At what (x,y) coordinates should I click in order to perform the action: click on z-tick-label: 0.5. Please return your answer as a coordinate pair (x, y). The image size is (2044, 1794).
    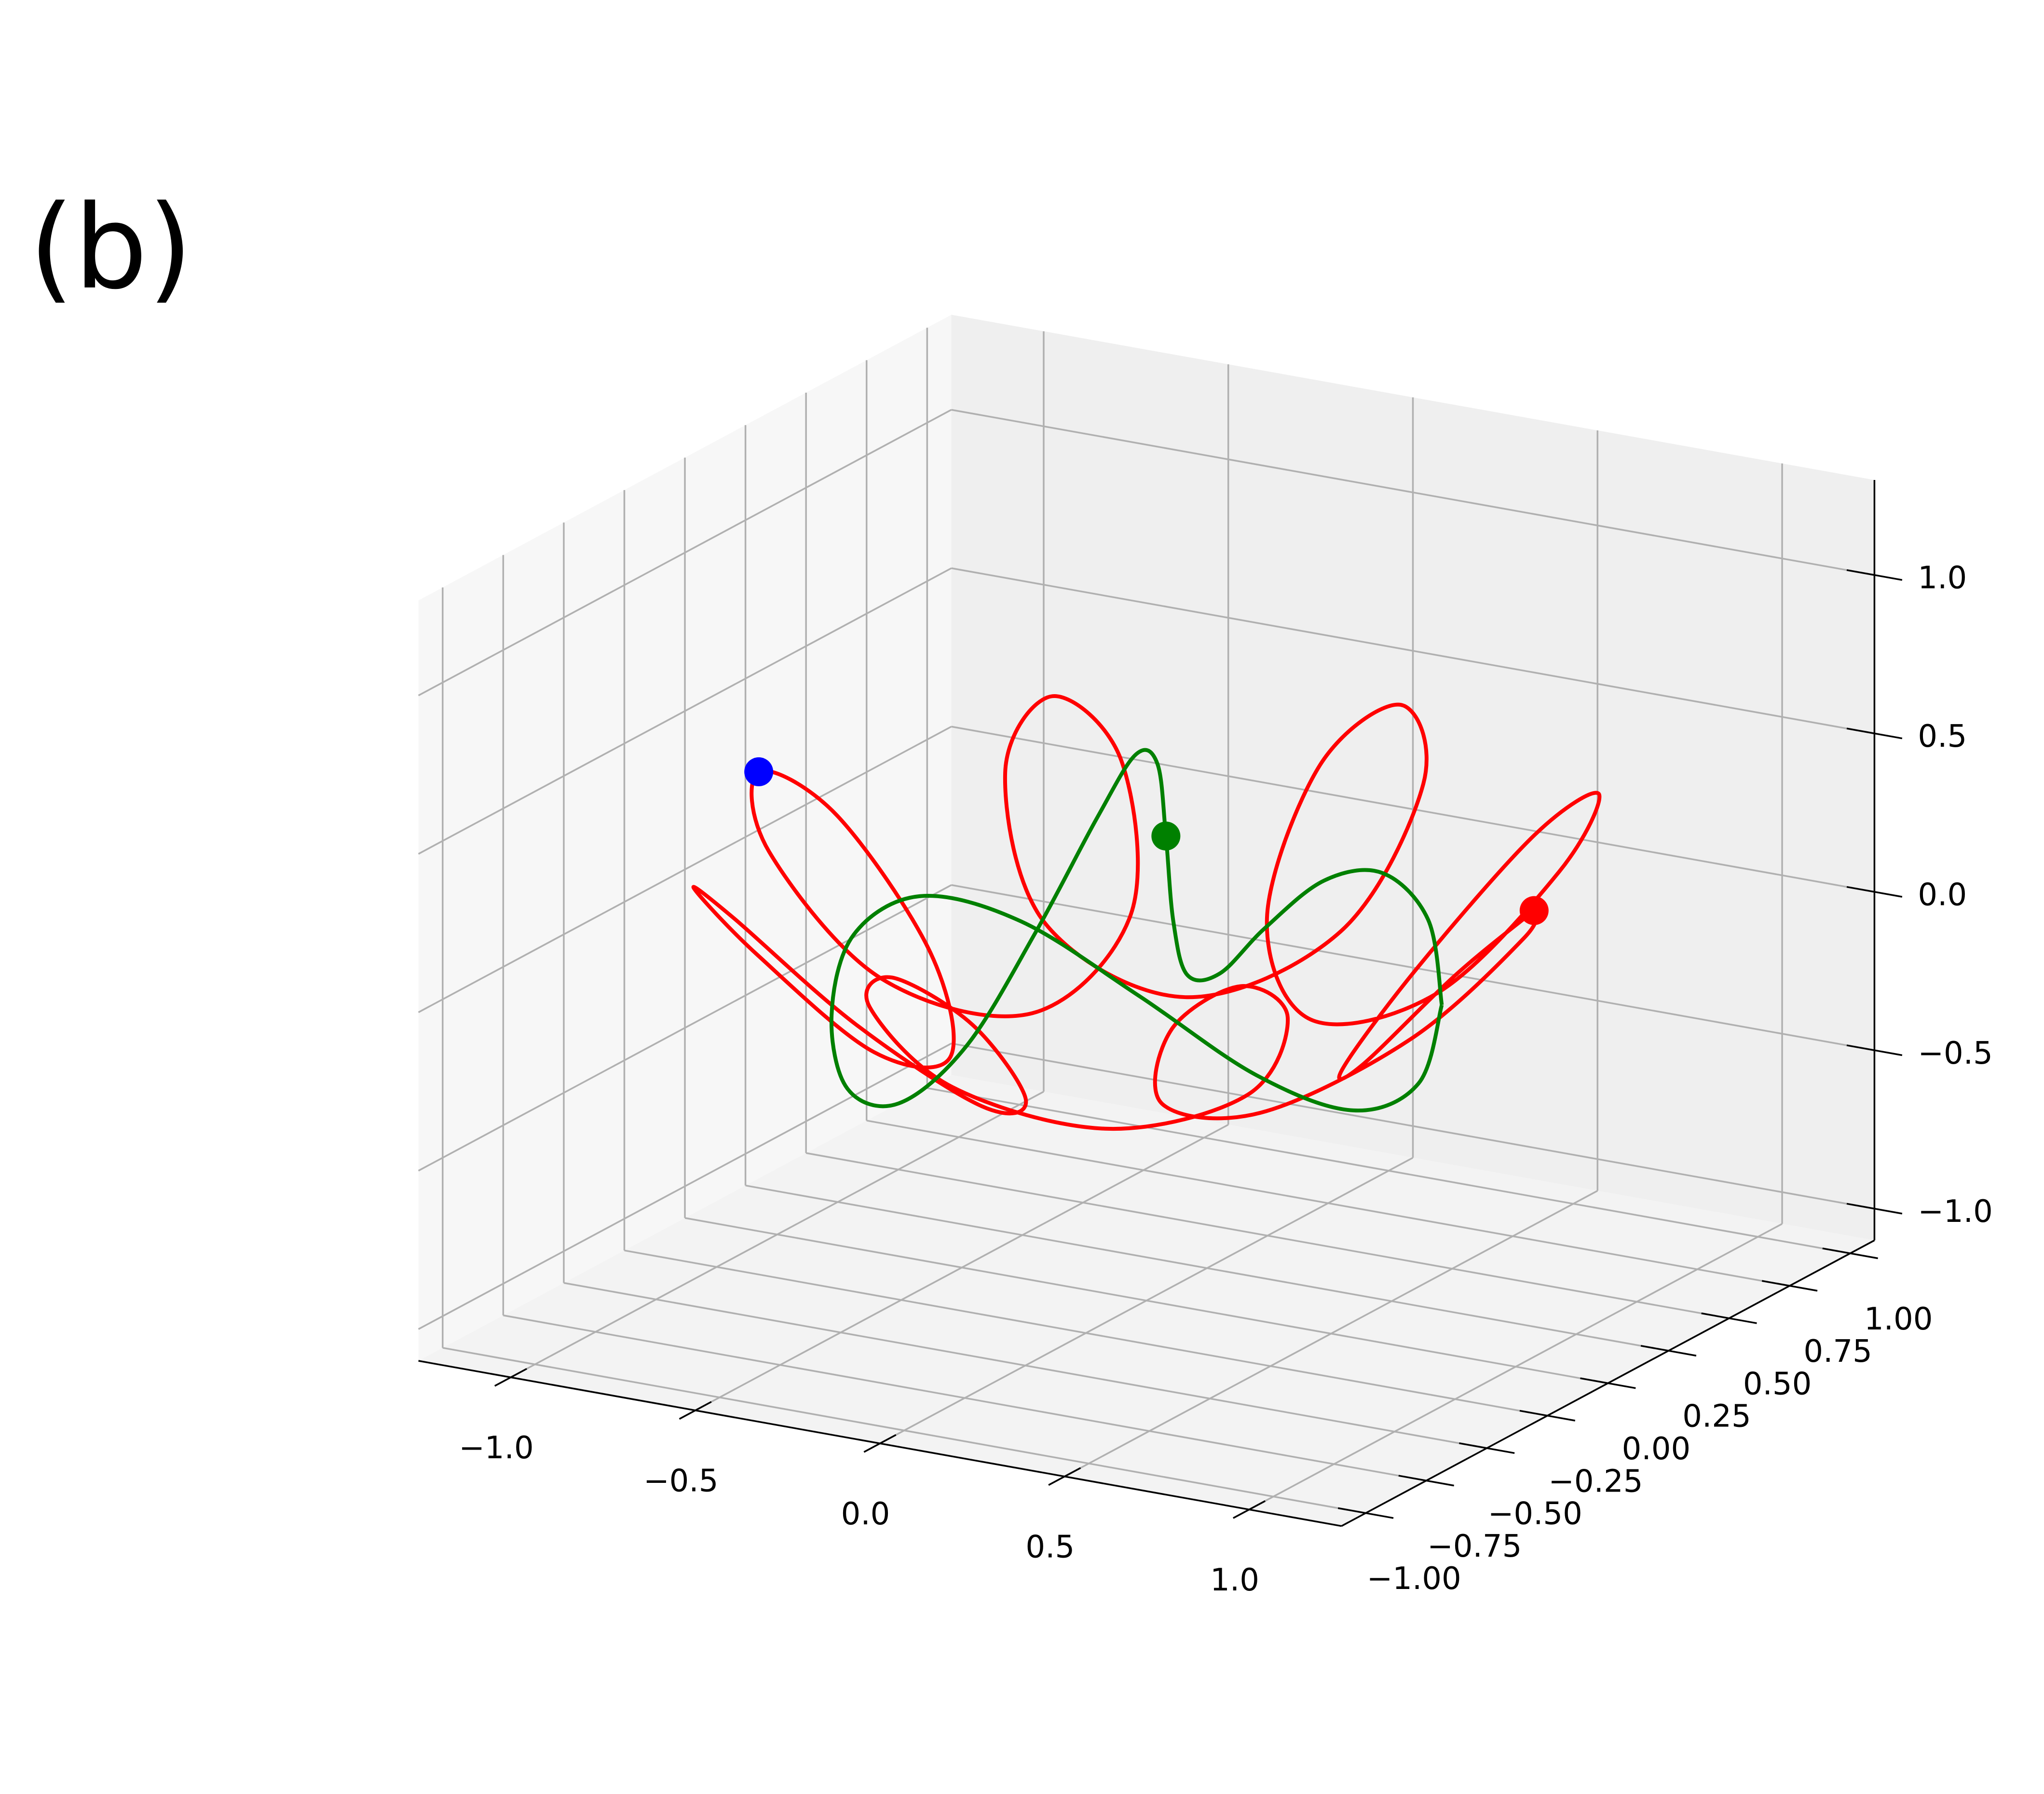
    Looking at the image, I should click on (1942, 736).